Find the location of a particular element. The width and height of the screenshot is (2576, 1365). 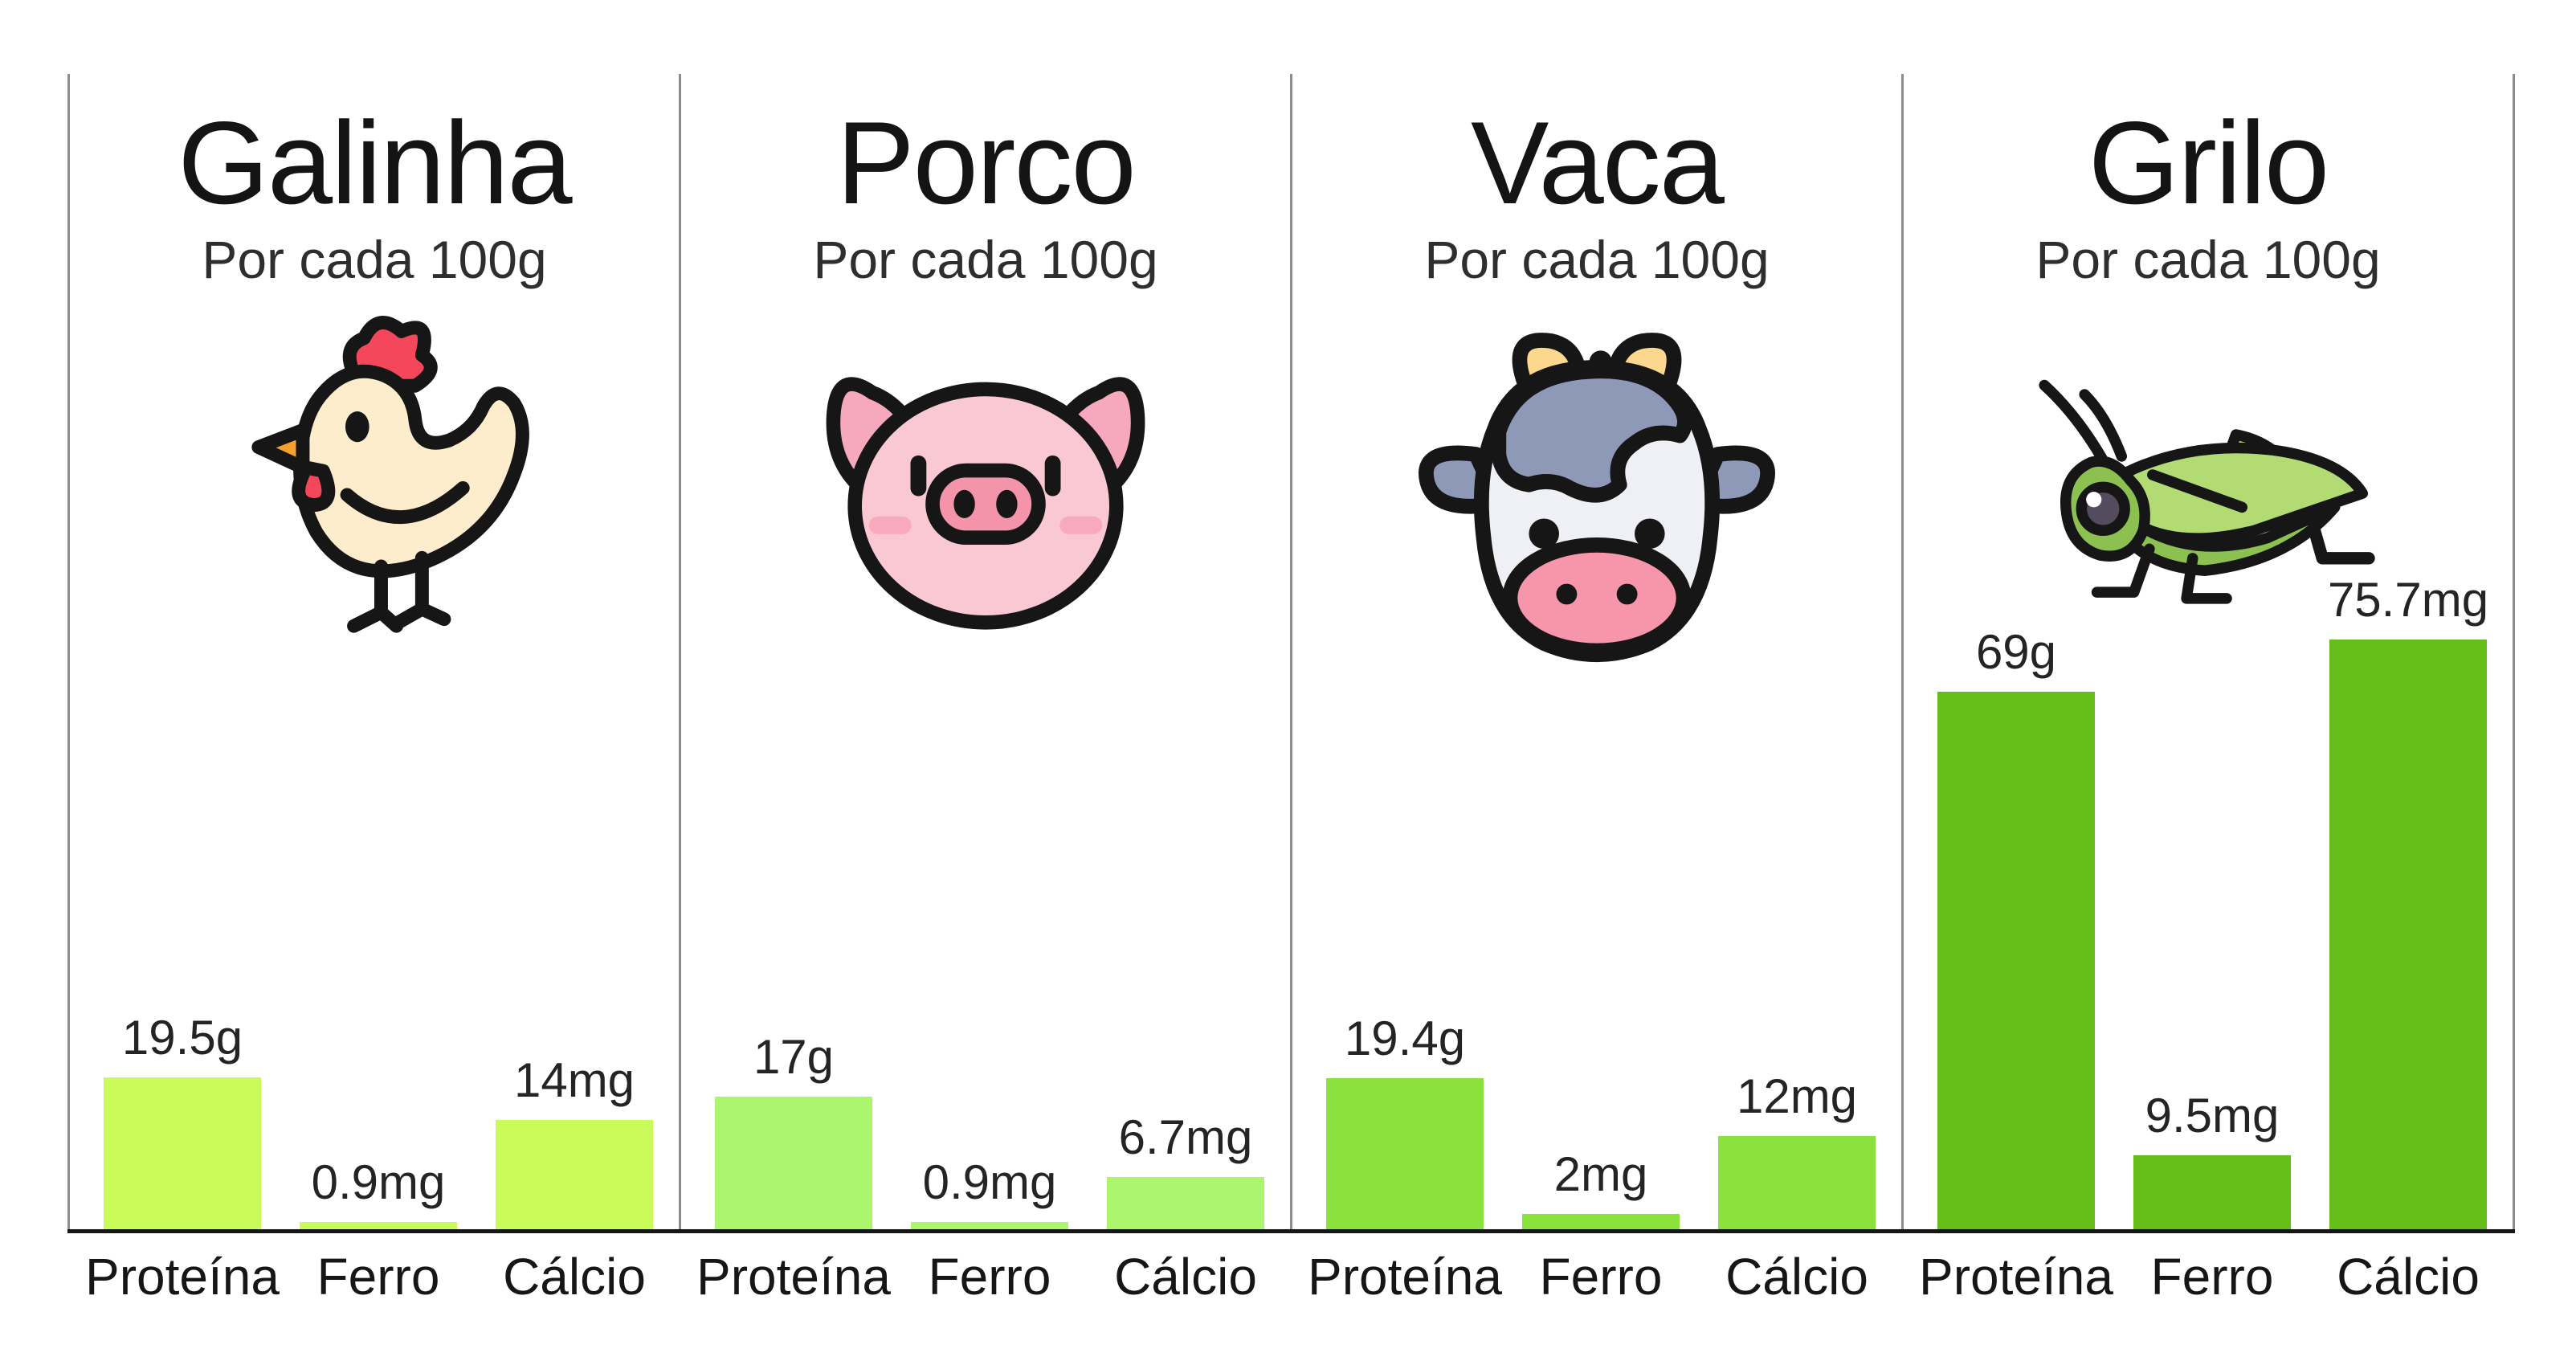

bar-value-label: 2mg is located at coordinates (1600, 1173).